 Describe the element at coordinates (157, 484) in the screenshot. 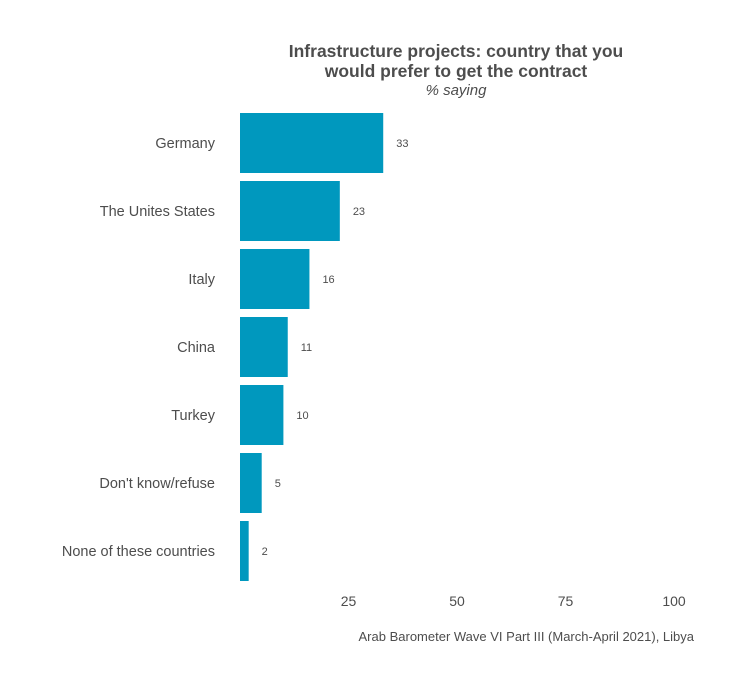

I see `category-label-5: Don't know/refuse` at that location.